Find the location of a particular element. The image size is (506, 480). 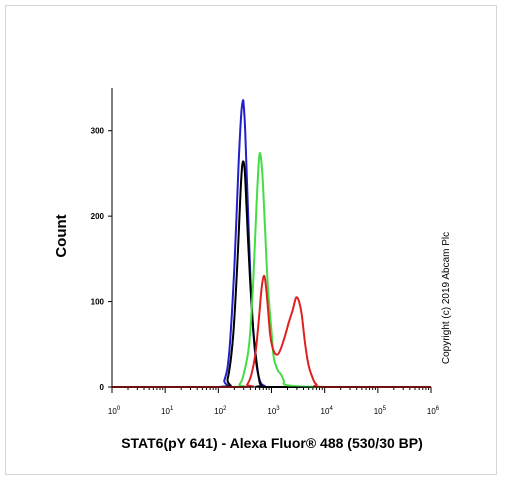

x-tick-label: 10² is located at coordinates (220, 411).